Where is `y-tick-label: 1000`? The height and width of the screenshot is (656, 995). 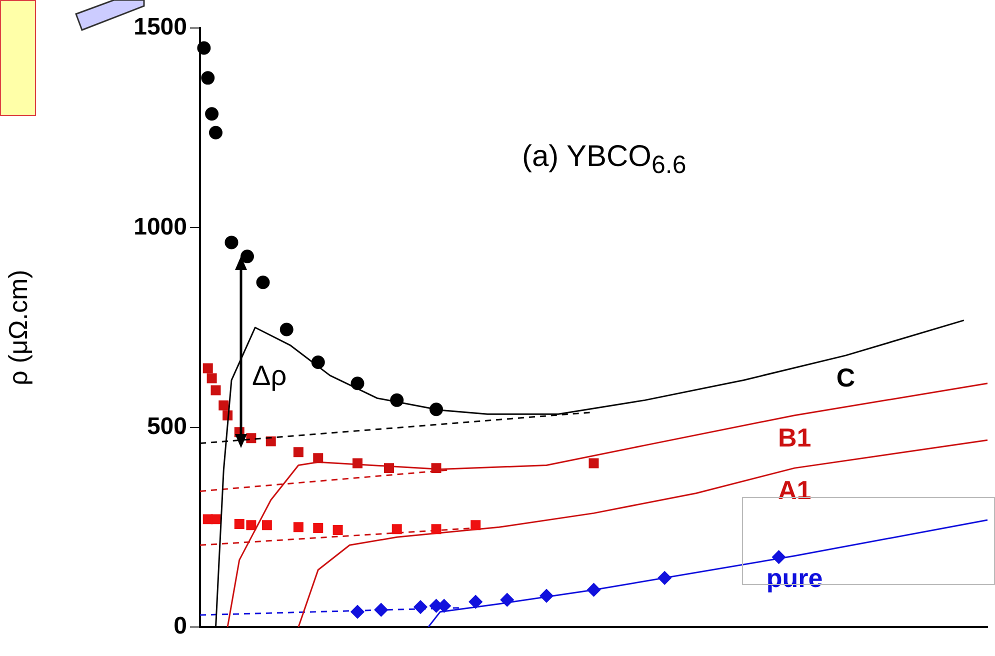 y-tick-label: 1000 is located at coordinates (160, 226).